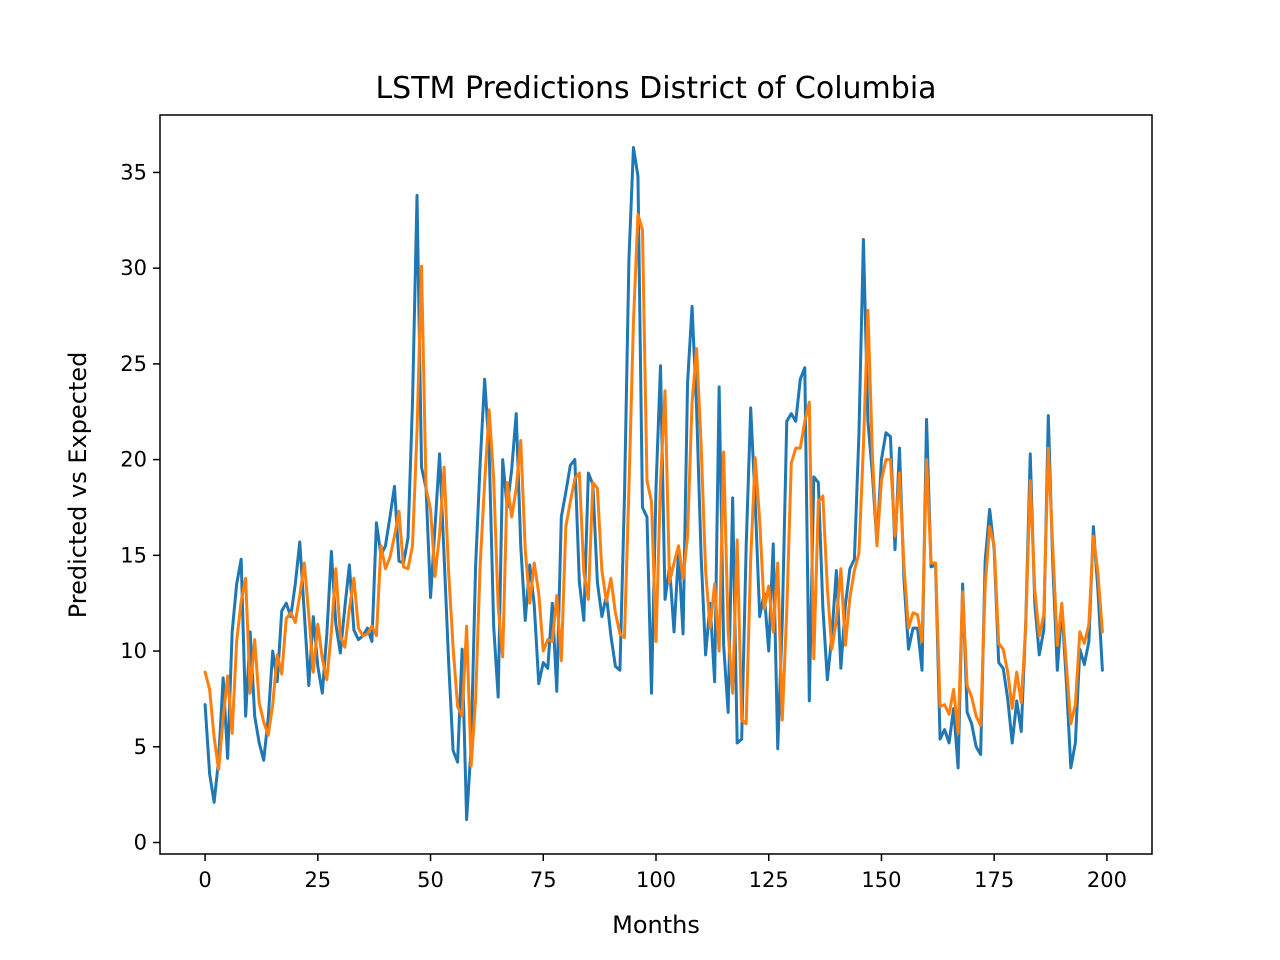 This screenshot has width=1280, height=960. Describe the element at coordinates (1107, 880) in the screenshot. I see `x-tick-label: 200` at that location.